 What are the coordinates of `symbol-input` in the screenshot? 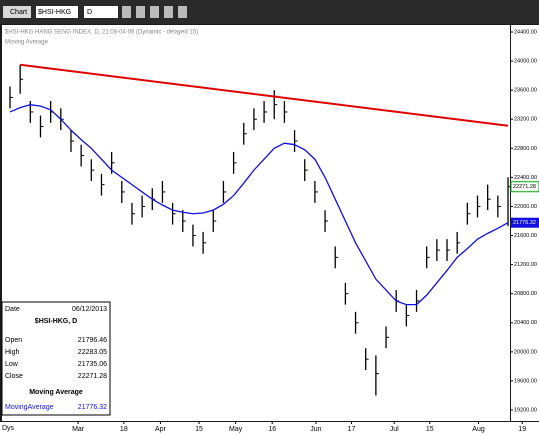 It's located at (57, 12).